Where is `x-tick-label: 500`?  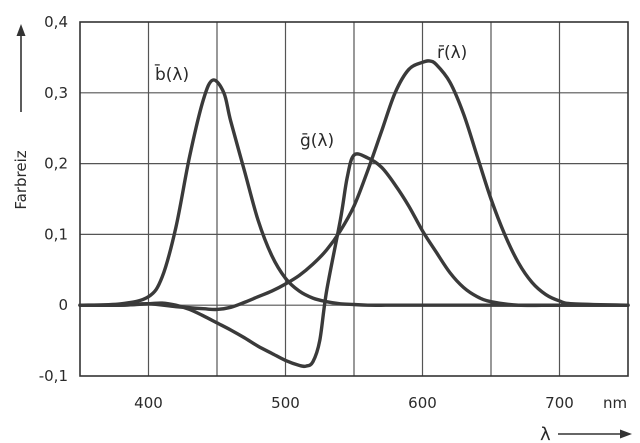
x-tick-label: 500 is located at coordinates (285, 403).